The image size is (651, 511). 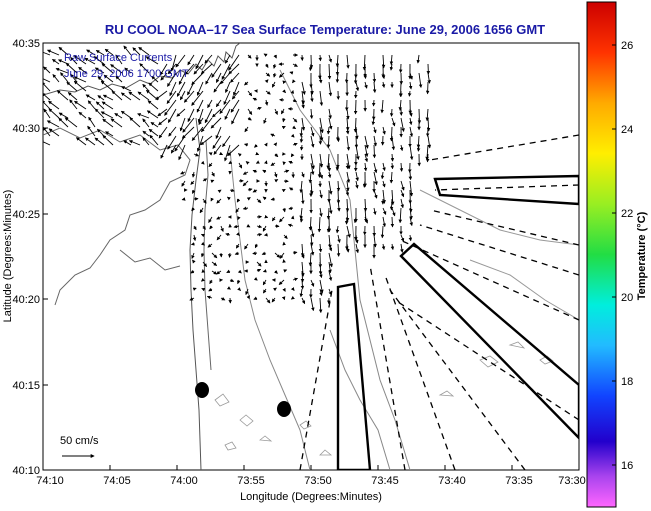 What do you see at coordinates (118, 58) in the screenshot?
I see `overlay-line-1: Raw Surface Currents` at bounding box center [118, 58].